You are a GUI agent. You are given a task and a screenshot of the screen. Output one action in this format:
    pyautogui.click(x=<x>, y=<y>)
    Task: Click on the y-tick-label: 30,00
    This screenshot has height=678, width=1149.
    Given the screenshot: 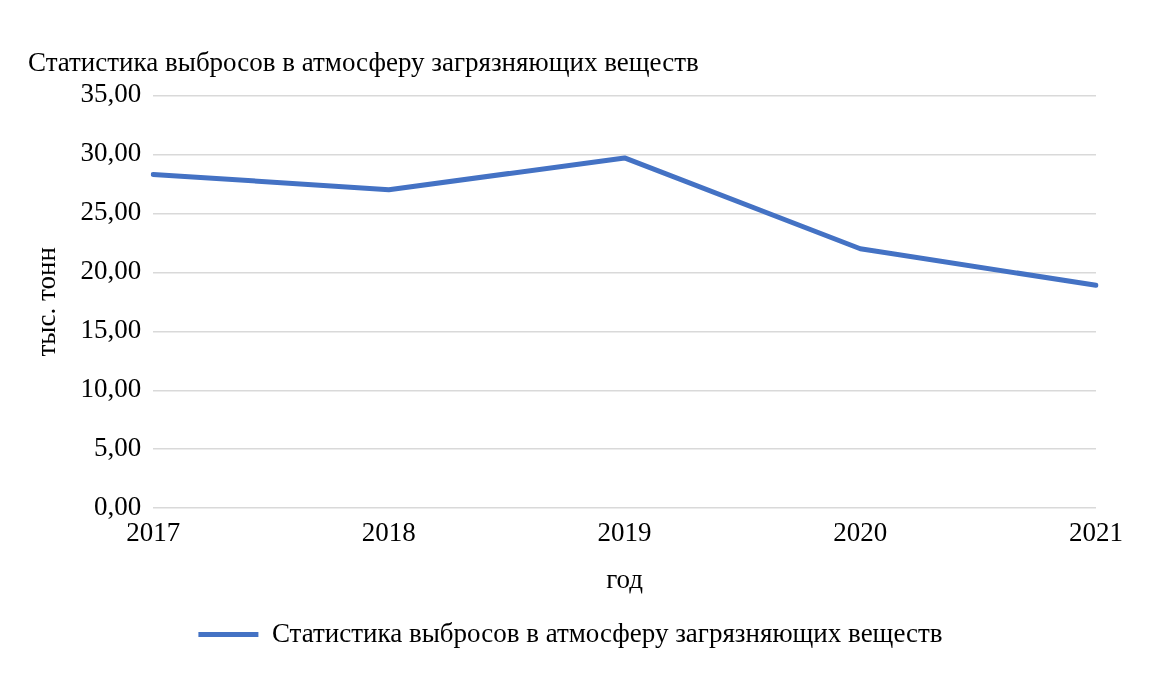 What is the action you would take?
    pyautogui.click(x=111, y=152)
    